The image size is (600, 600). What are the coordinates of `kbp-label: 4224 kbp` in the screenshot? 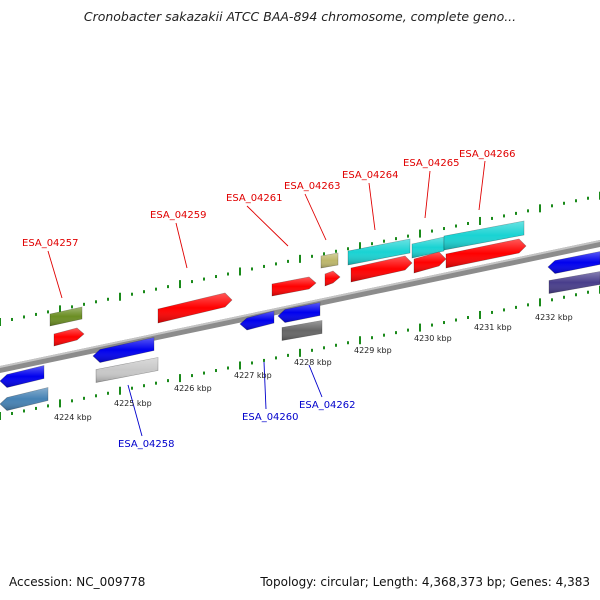 It's located at (73, 417).